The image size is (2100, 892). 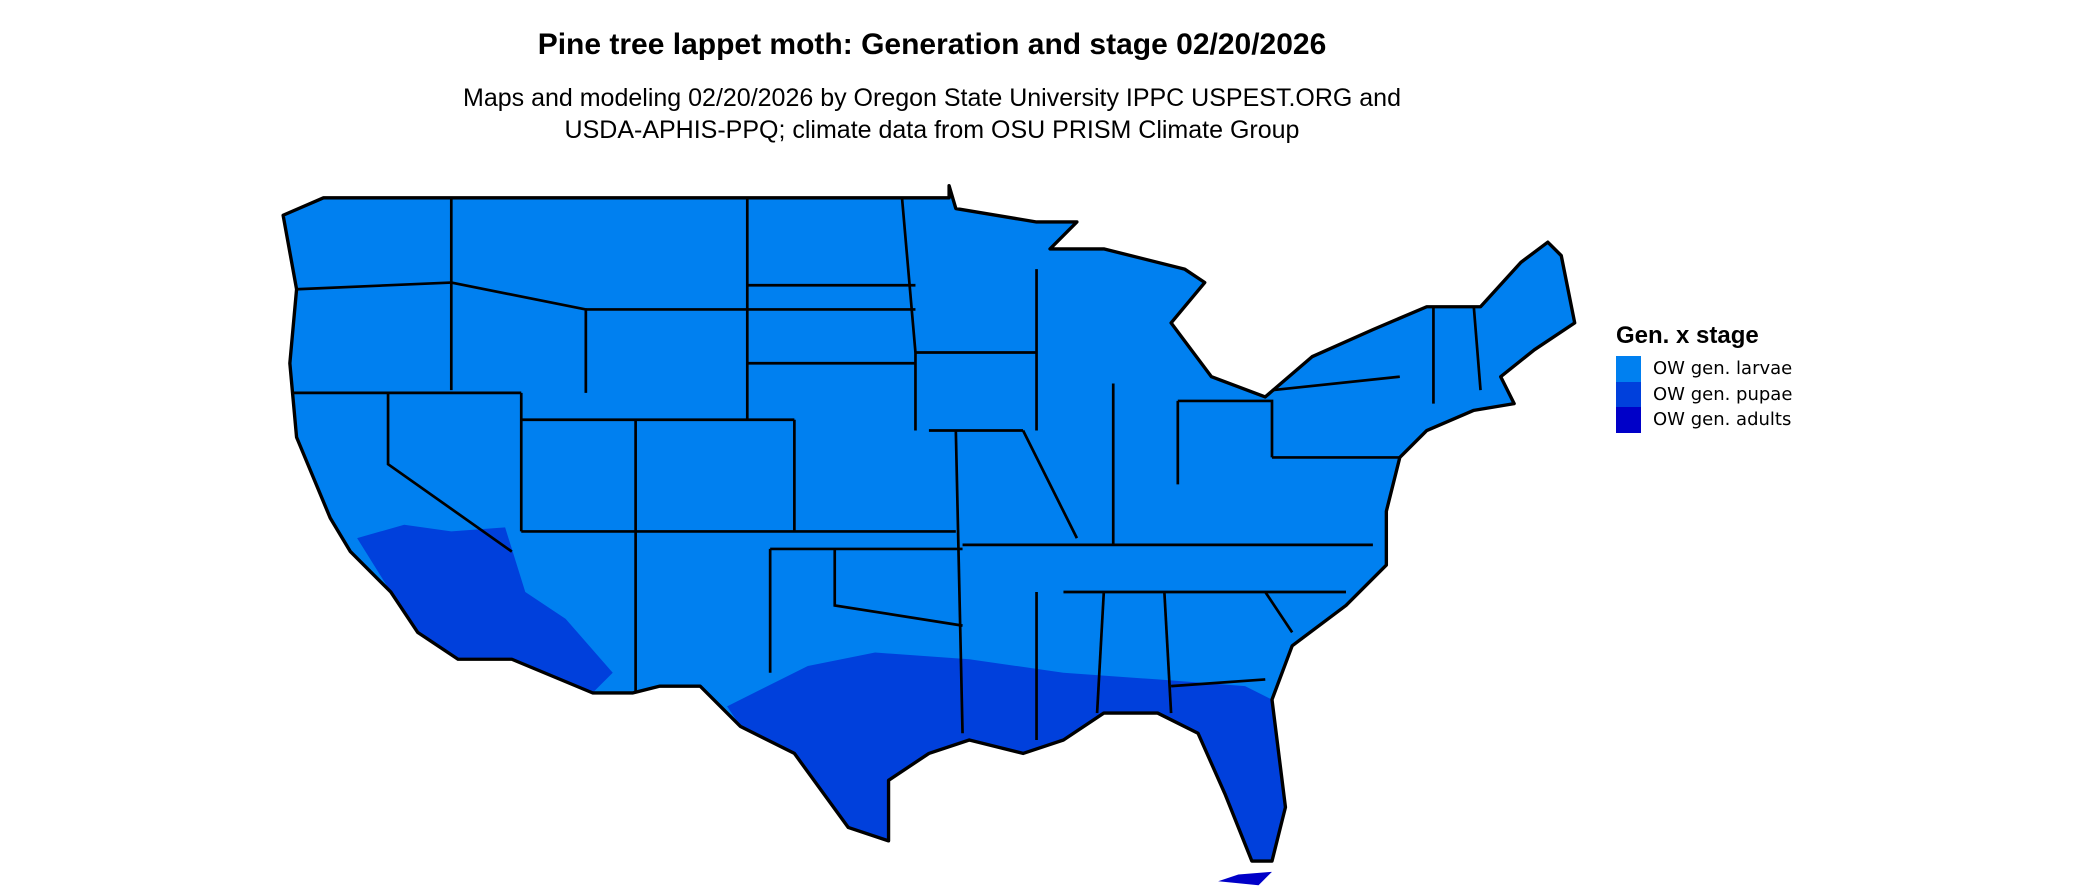 I want to click on pupae-region-gulf, so click(x=1006, y=757).